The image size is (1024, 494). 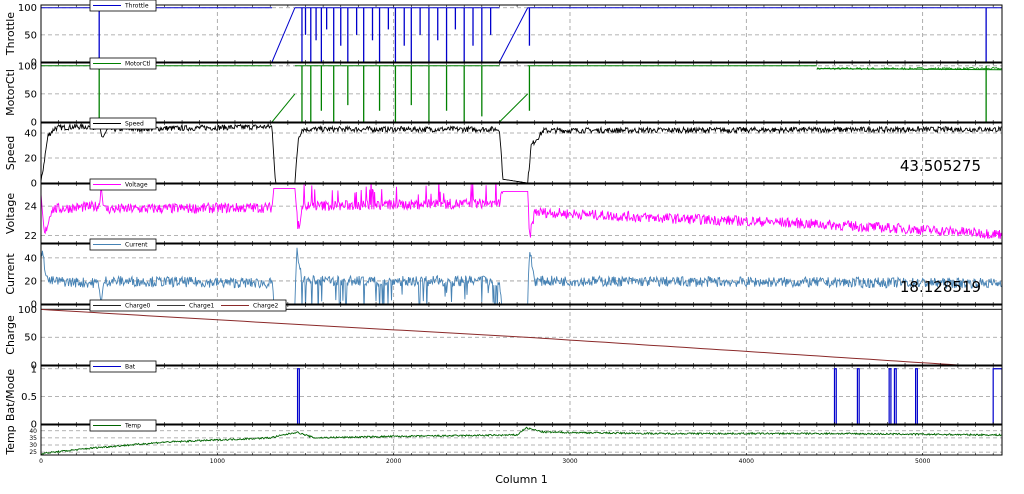 What do you see at coordinates (909, 68) in the screenshot?
I see `series-motorctl-tail` at bounding box center [909, 68].